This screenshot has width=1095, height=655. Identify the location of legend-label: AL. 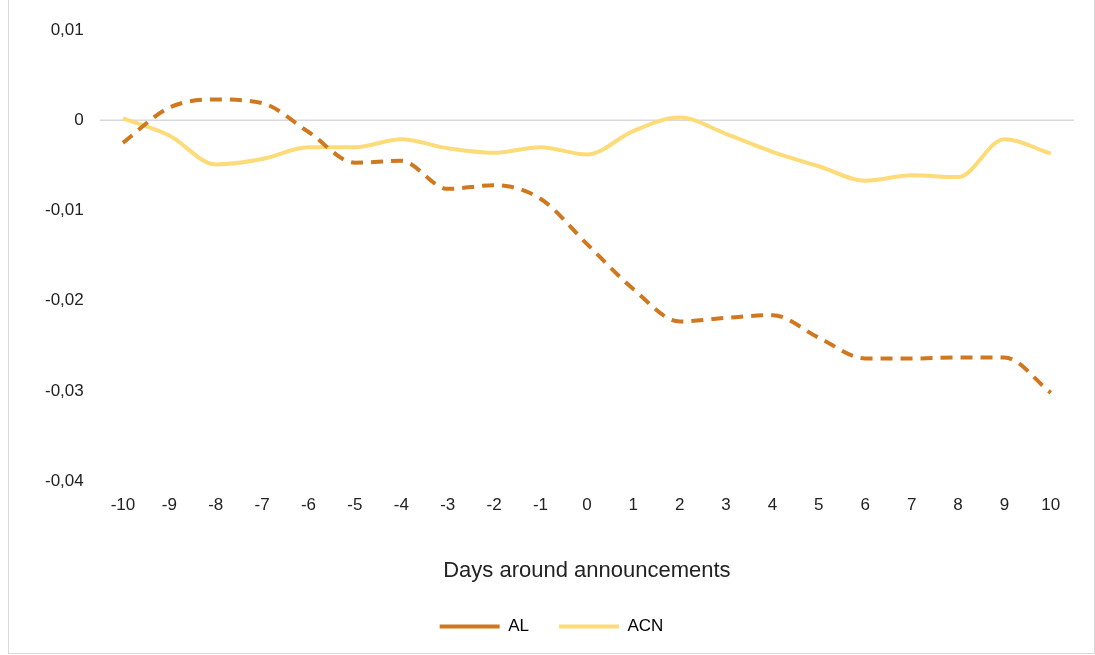
(518, 626).